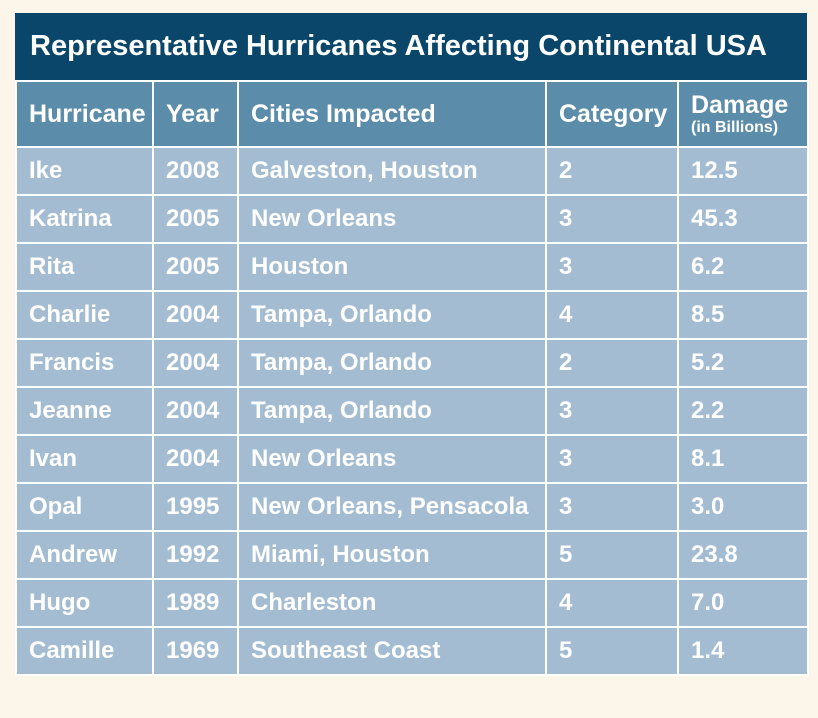 The height and width of the screenshot is (718, 818). Describe the element at coordinates (743, 555) in the screenshot. I see `cell-damage: 23.8` at that location.